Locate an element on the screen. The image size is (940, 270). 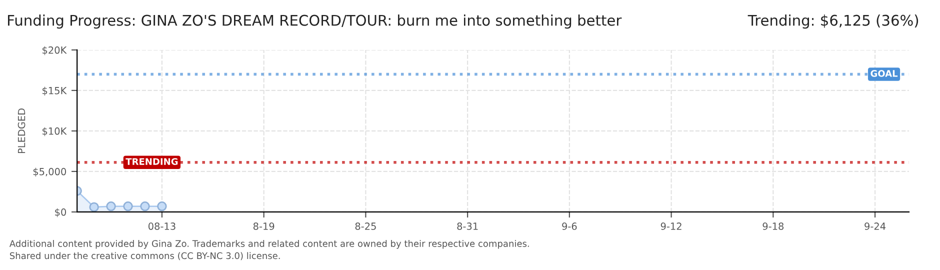
x-tick-label: 08-13 is located at coordinates (162, 226).